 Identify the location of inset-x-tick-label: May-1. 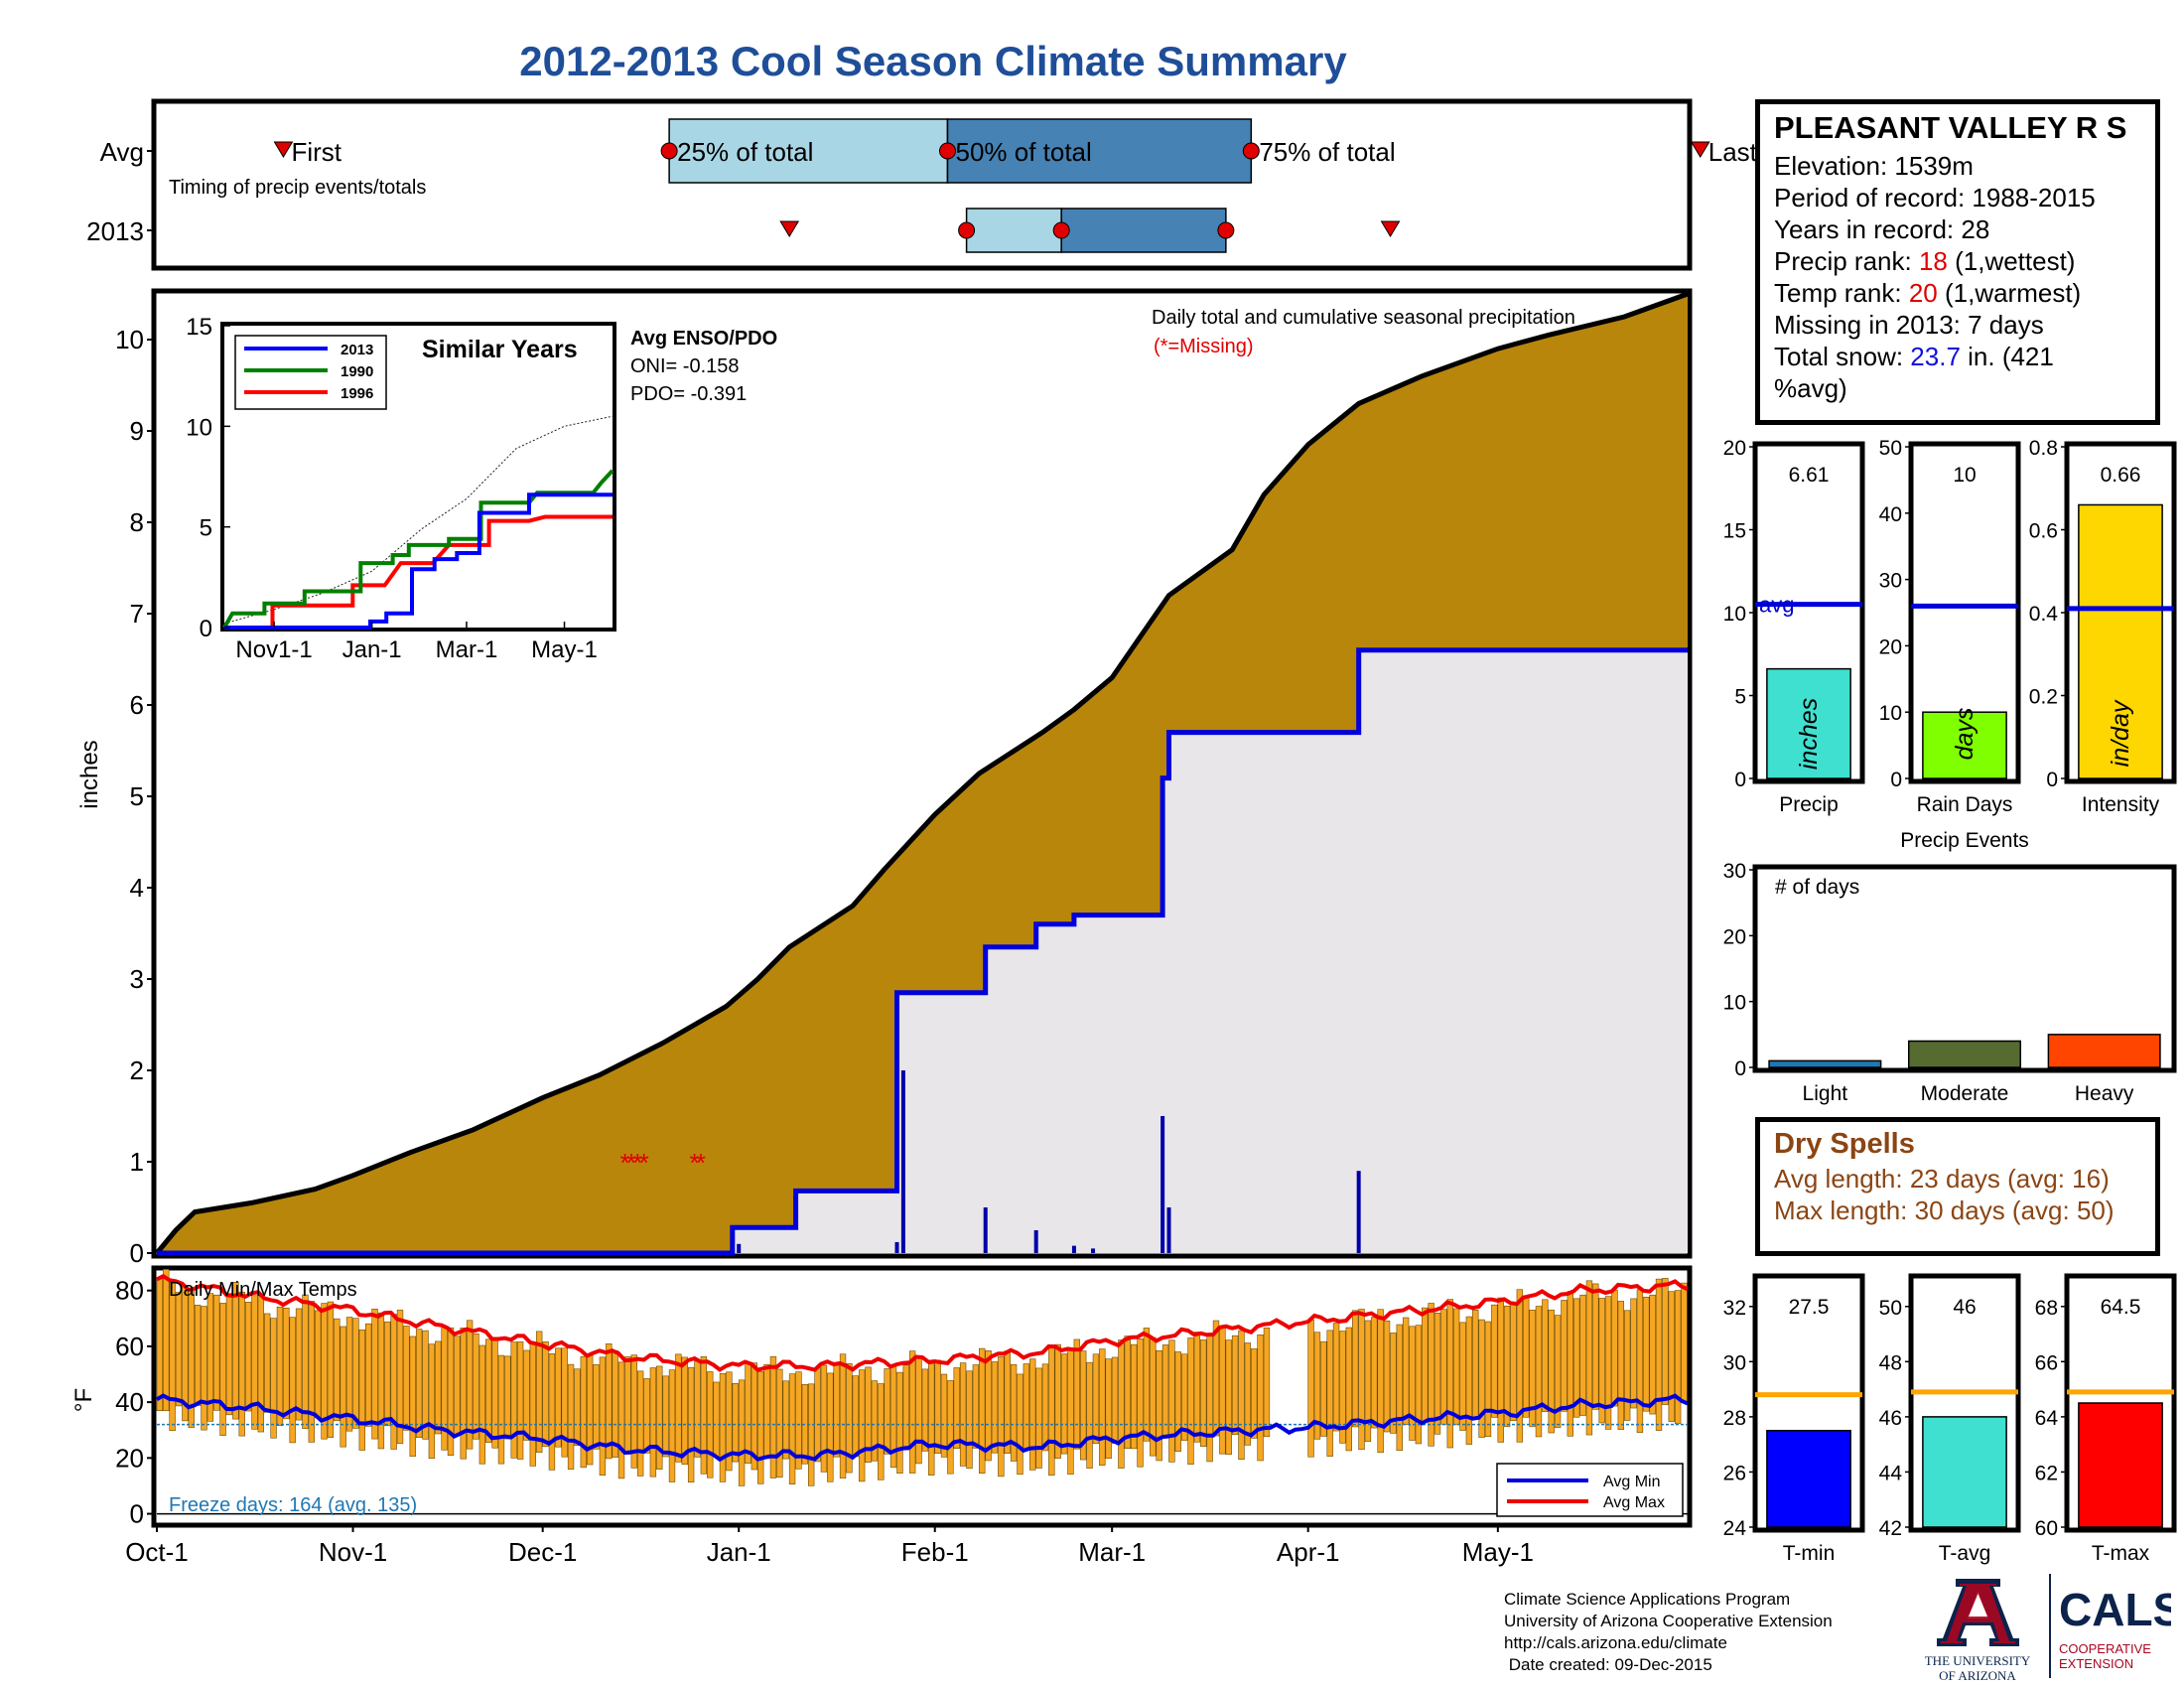
(564, 649).